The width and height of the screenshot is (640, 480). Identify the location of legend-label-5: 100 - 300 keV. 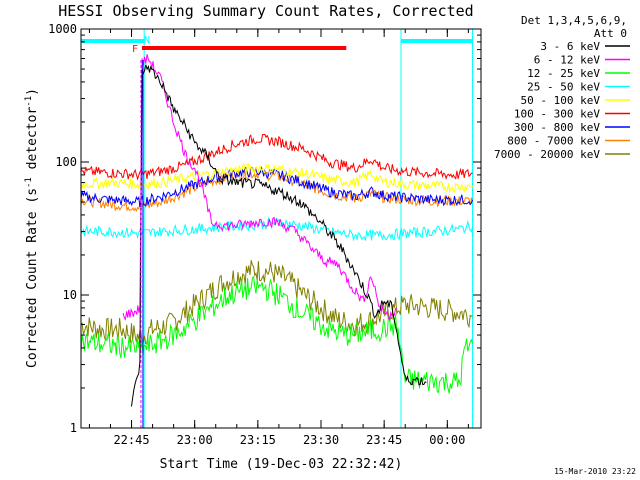
(557, 114).